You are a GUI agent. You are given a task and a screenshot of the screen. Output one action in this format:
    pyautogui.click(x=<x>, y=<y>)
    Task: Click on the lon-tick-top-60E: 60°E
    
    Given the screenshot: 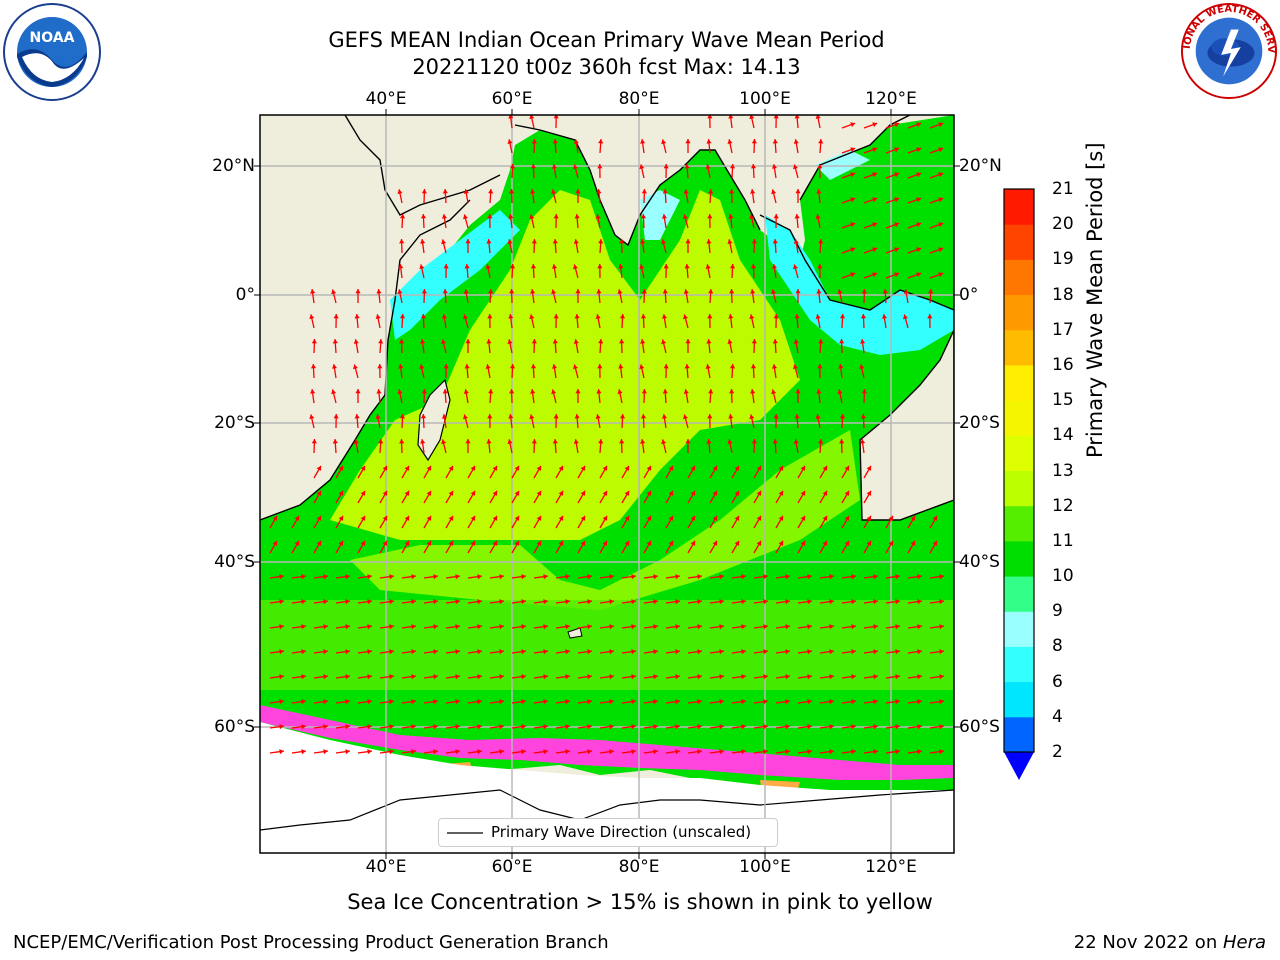 What is the action you would take?
    pyautogui.click(x=512, y=99)
    